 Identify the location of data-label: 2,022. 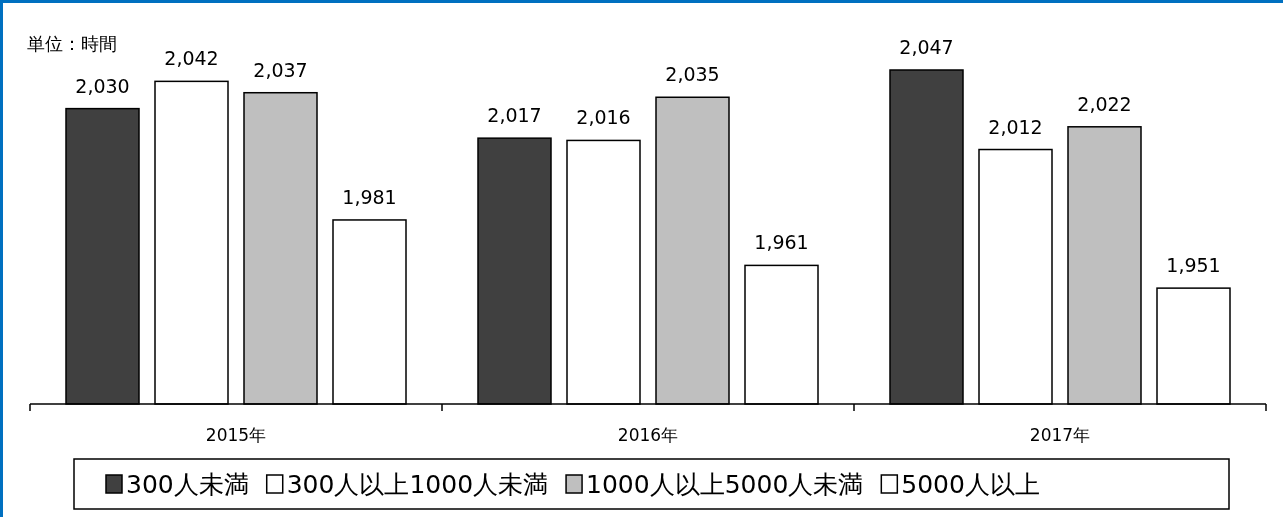
(1104, 103).